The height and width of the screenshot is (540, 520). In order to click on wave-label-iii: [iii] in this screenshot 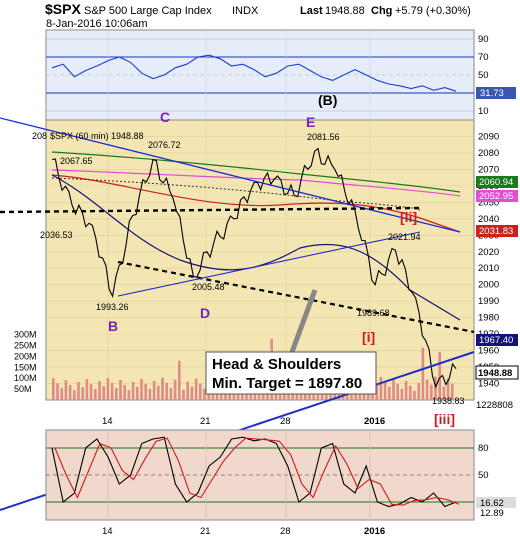, I will do `click(444, 419)`.